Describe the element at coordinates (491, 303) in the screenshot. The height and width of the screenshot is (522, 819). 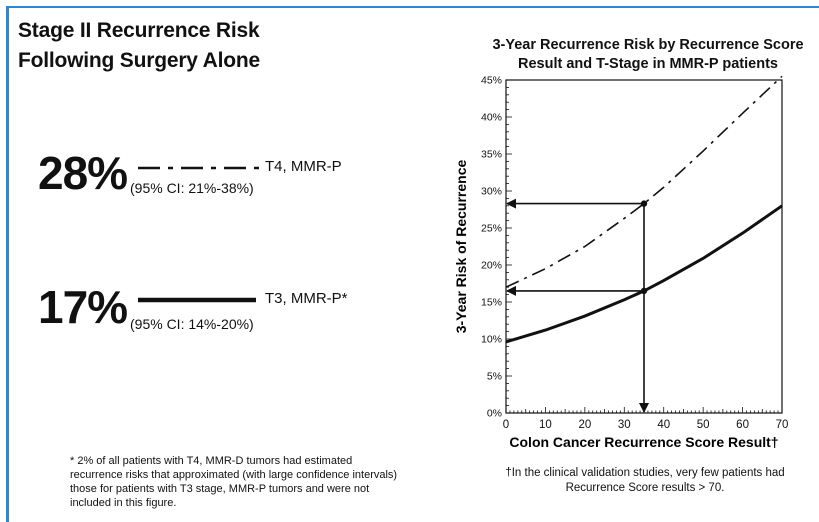
I see `y-tick-label: 15%` at that location.